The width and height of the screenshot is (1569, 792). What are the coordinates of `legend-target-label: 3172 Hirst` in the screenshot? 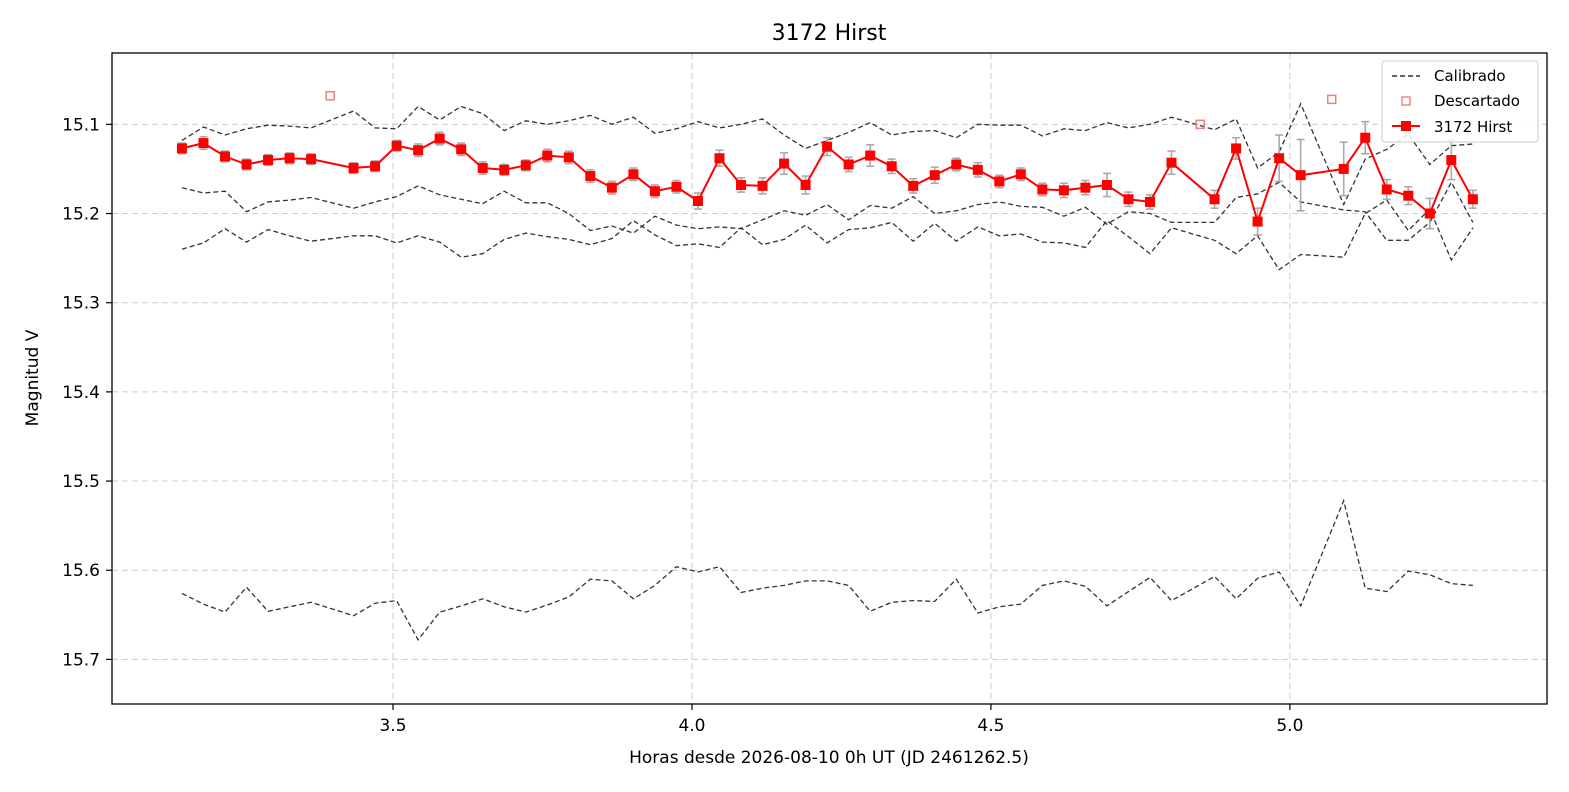 It's located at (1473, 127).